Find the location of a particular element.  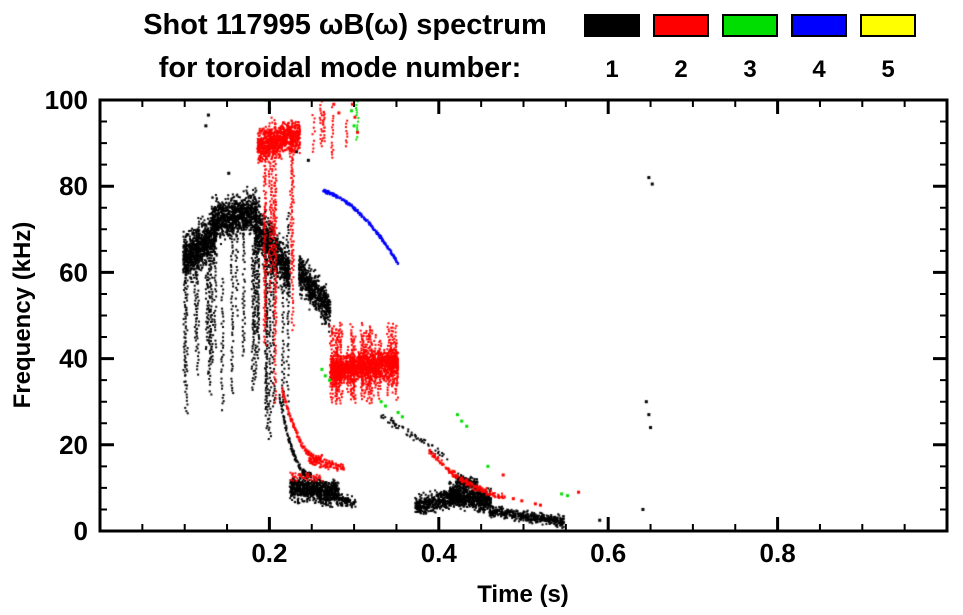

legend-label-mode-1: 1 is located at coordinates (611, 69).